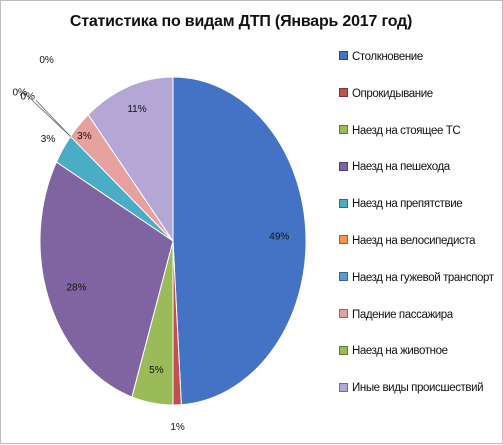  What do you see at coordinates (392, 93) in the screenshot?
I see `legend-label-2: Опрокидывание` at bounding box center [392, 93].